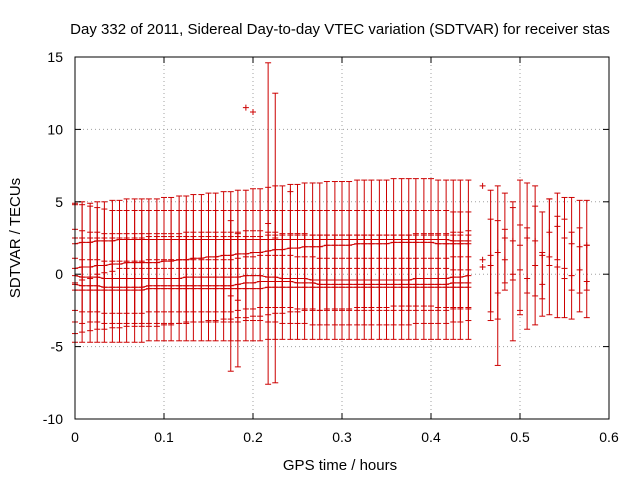 The height and width of the screenshot is (480, 640). Describe the element at coordinates (520, 437) in the screenshot. I see `x-tick-label: 0.5` at that location.